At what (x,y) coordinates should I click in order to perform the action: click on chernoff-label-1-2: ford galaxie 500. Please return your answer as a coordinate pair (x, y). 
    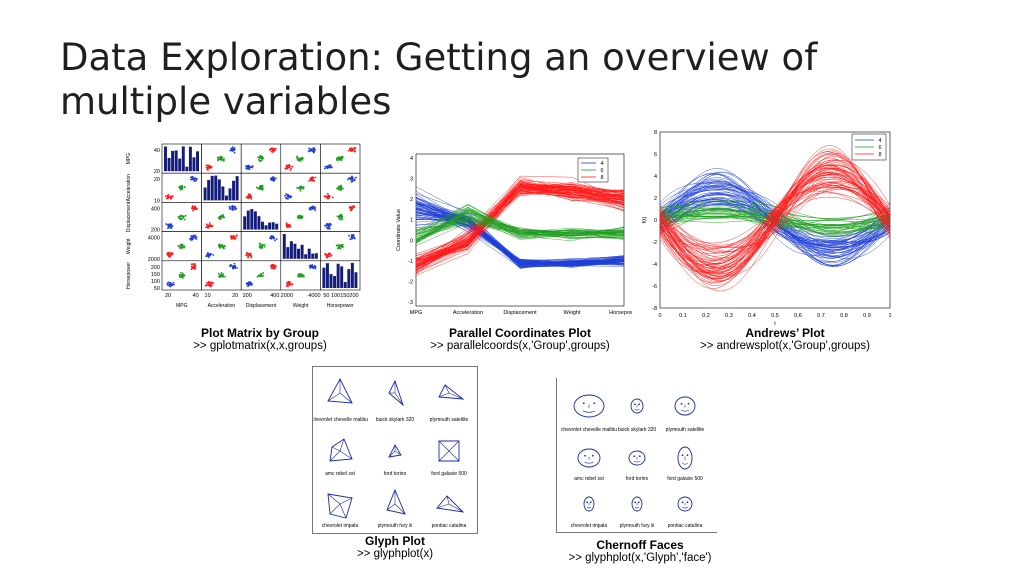
    Looking at the image, I should click on (685, 479).